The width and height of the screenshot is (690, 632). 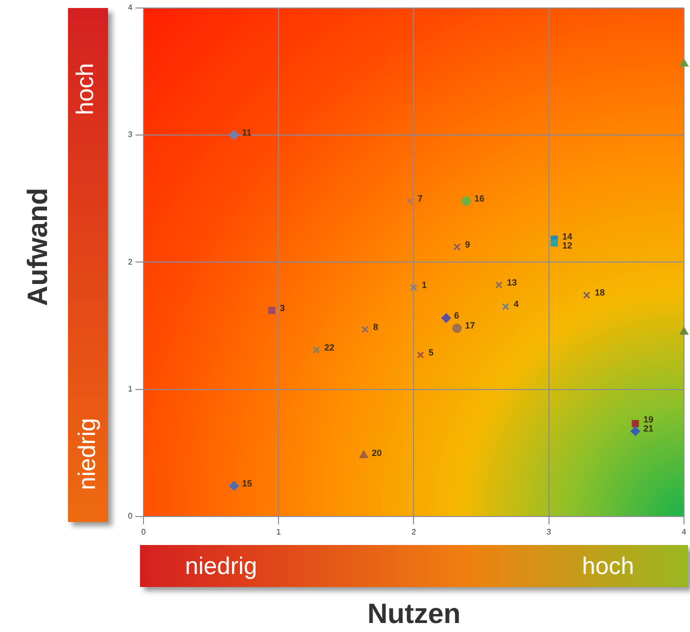 What do you see at coordinates (247, 483) in the screenshot?
I see `annotation: 15` at bounding box center [247, 483].